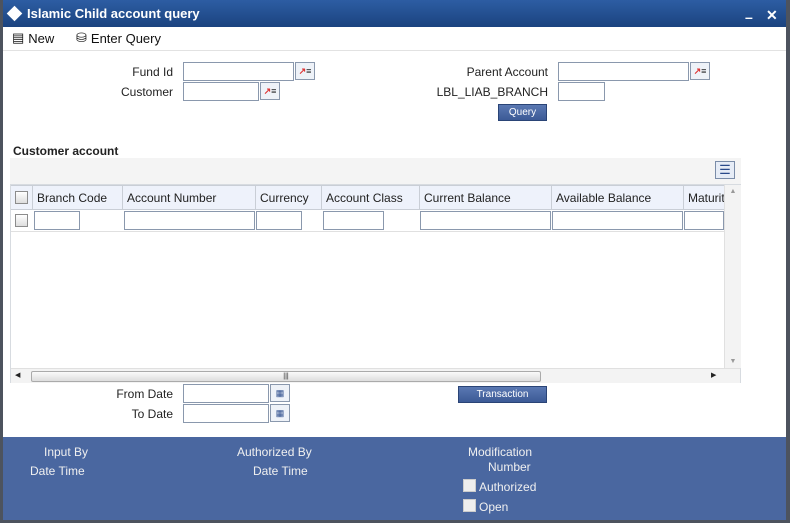 The width and height of the screenshot is (790, 523). Describe the element at coordinates (18, 37) in the screenshot. I see `new-icon: ▤` at that location.